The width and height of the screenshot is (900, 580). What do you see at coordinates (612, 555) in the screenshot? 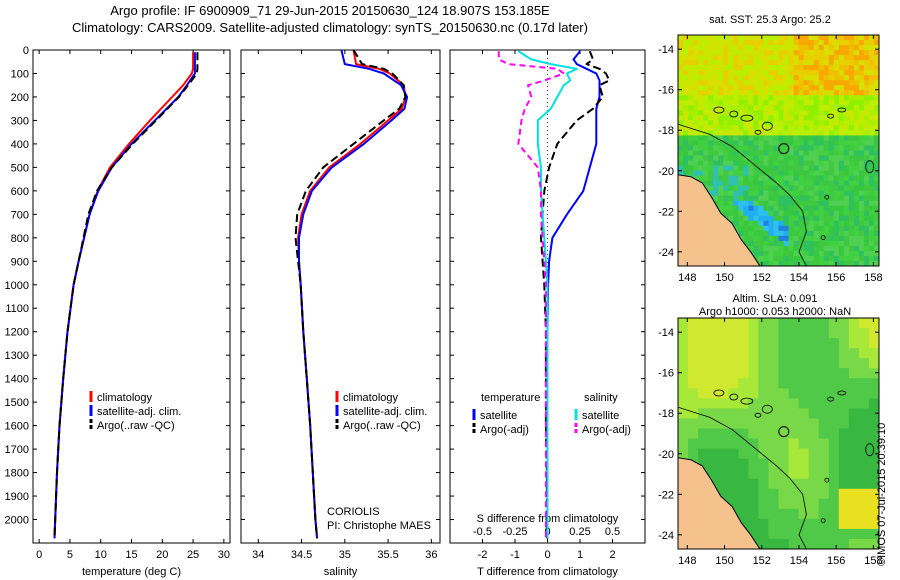
I see `x-tick-label: 2` at bounding box center [612, 555].